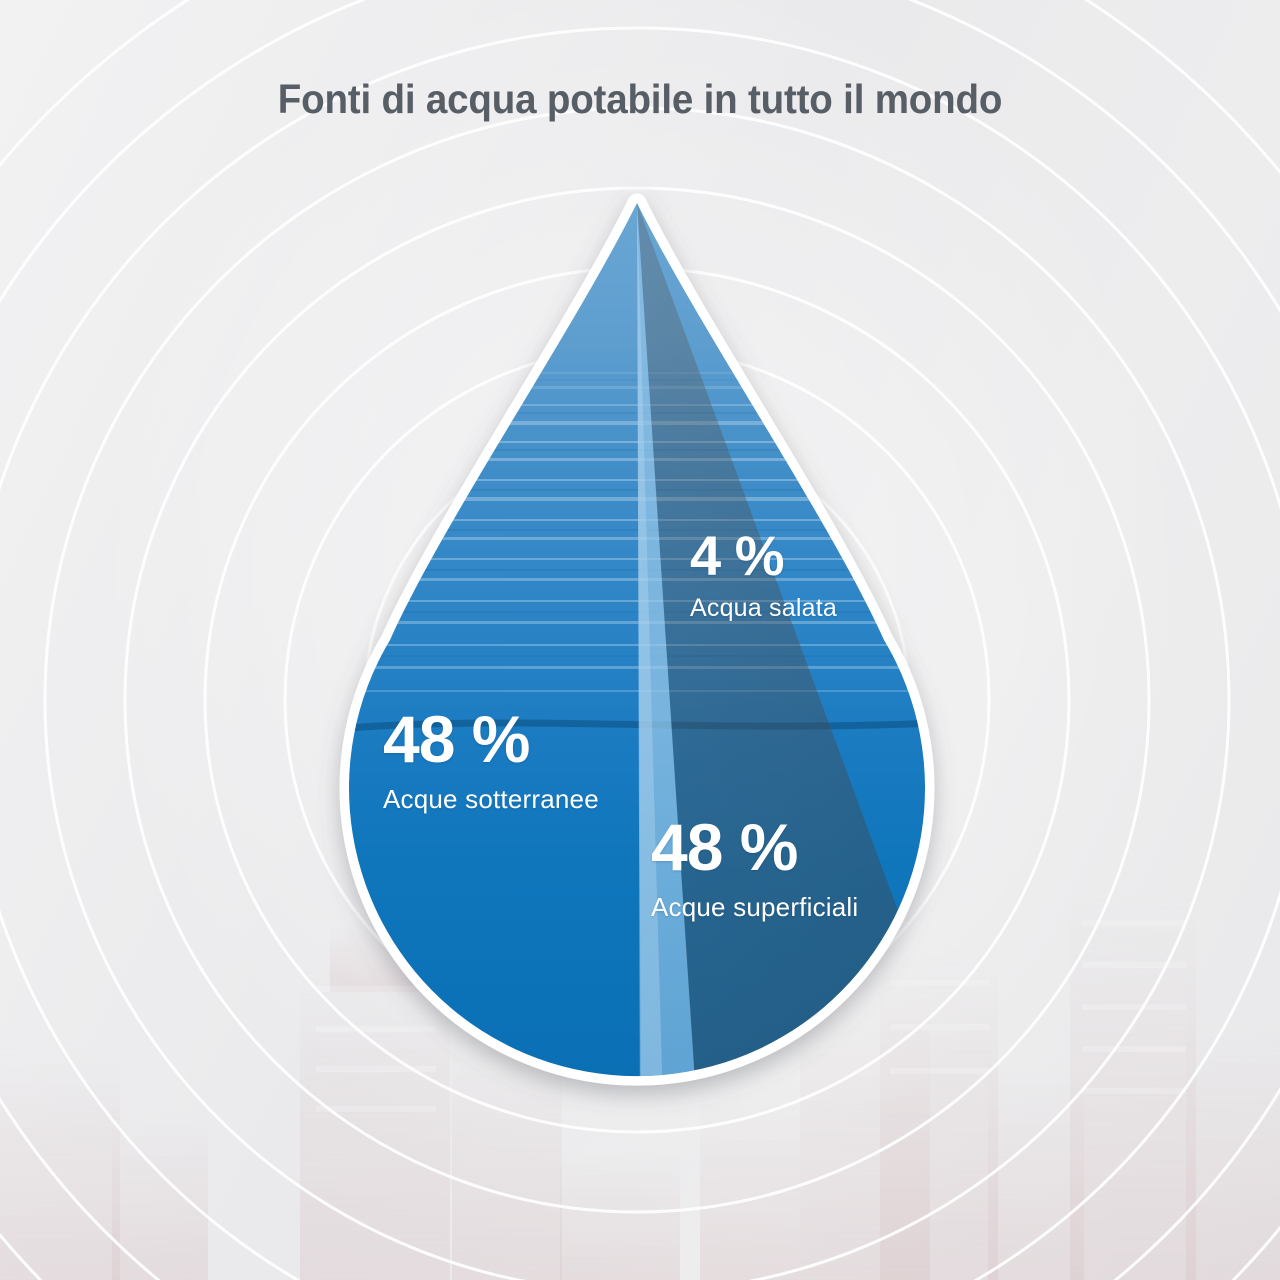 The height and width of the screenshot is (1280, 1280). I want to click on segment-saltwater-highlight, so click(650, 640).